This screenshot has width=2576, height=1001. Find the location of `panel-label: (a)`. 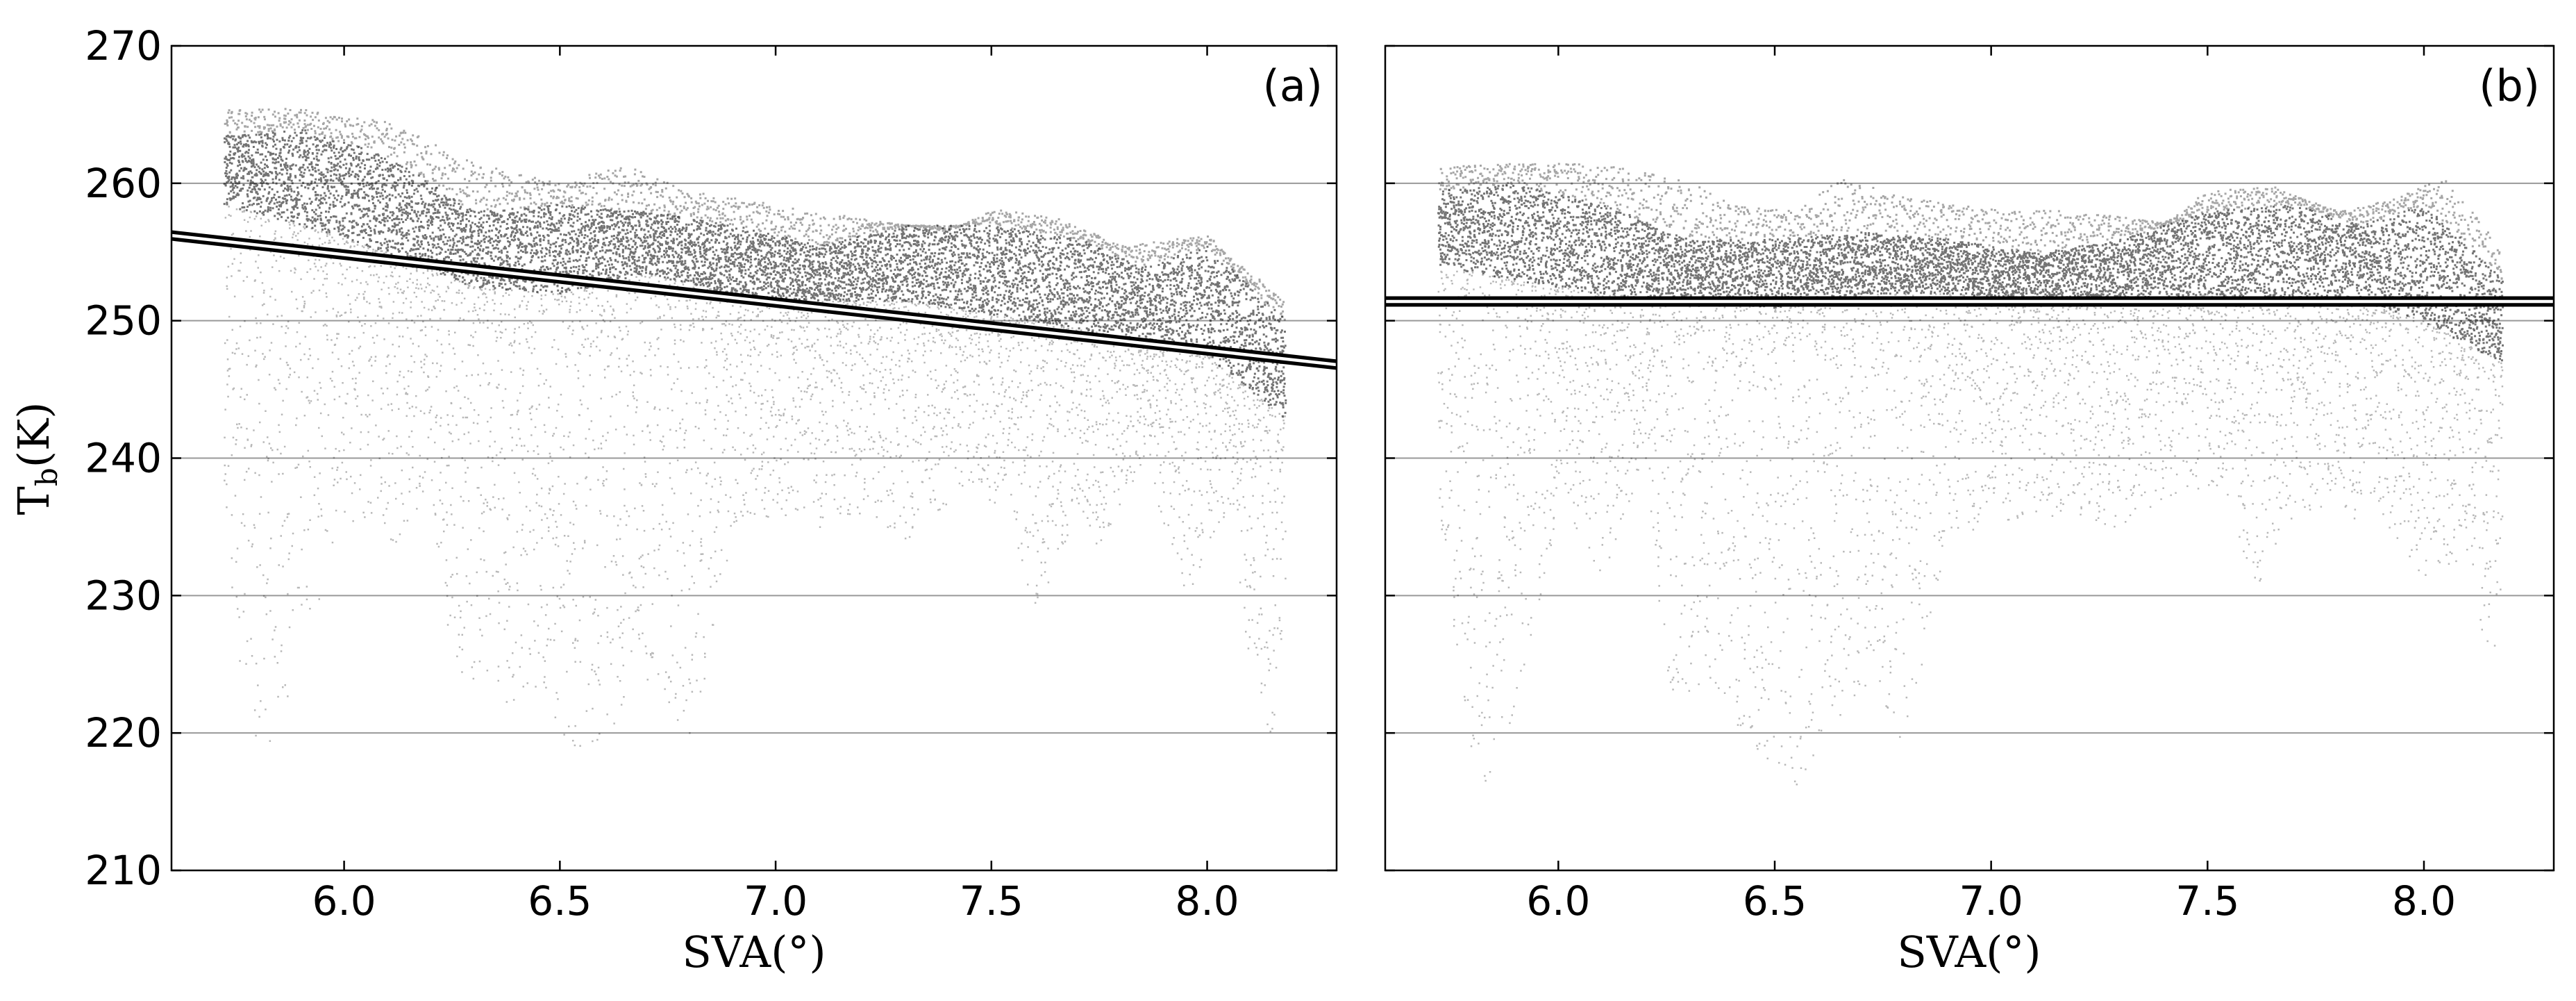

panel-label: (a) is located at coordinates (1293, 85).